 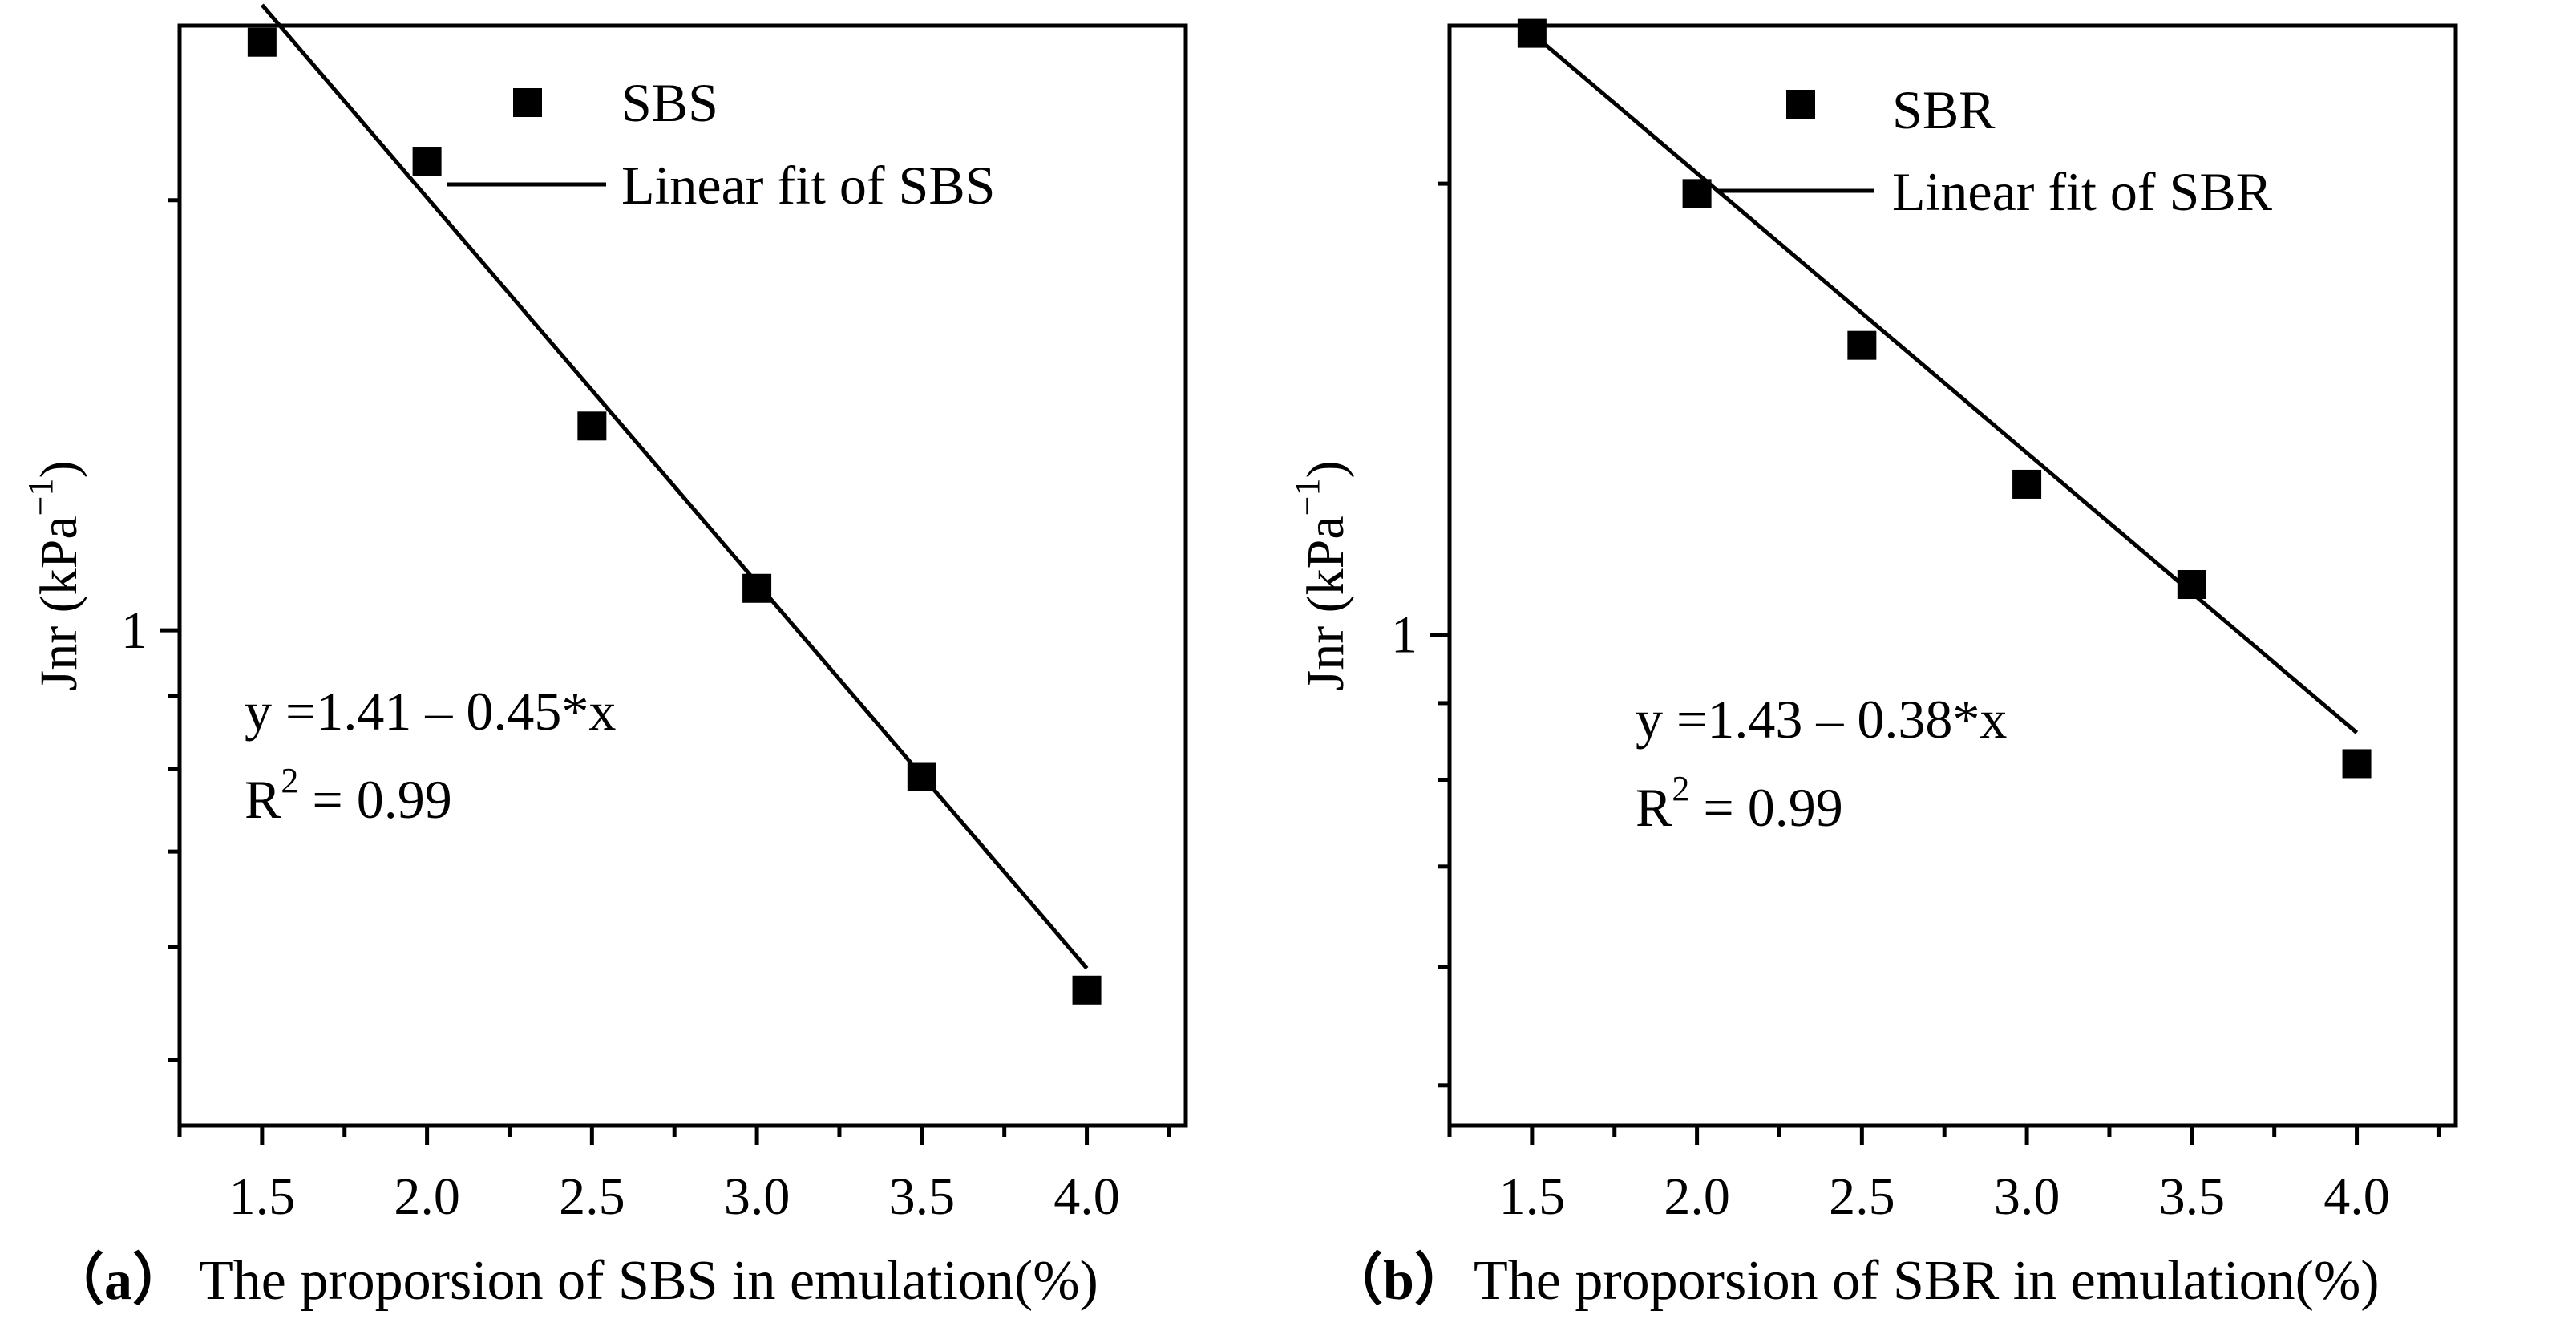 I want to click on r2-sup-a: 2, so click(x=289, y=780).